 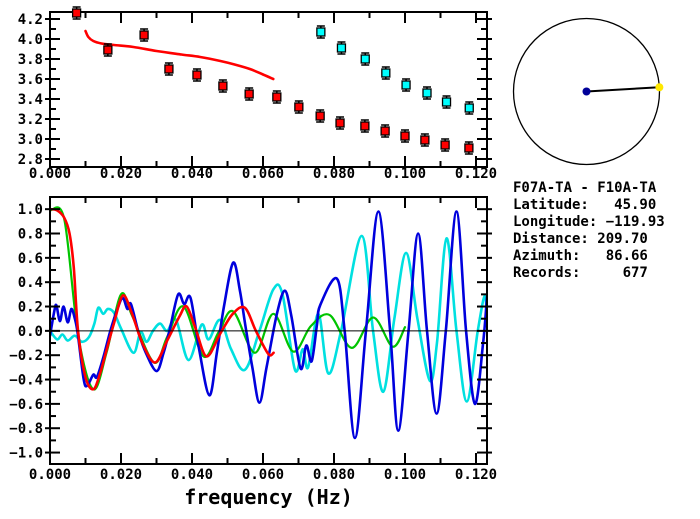 I want to click on y-tick-label: 0.0, so click(x=30, y=332).